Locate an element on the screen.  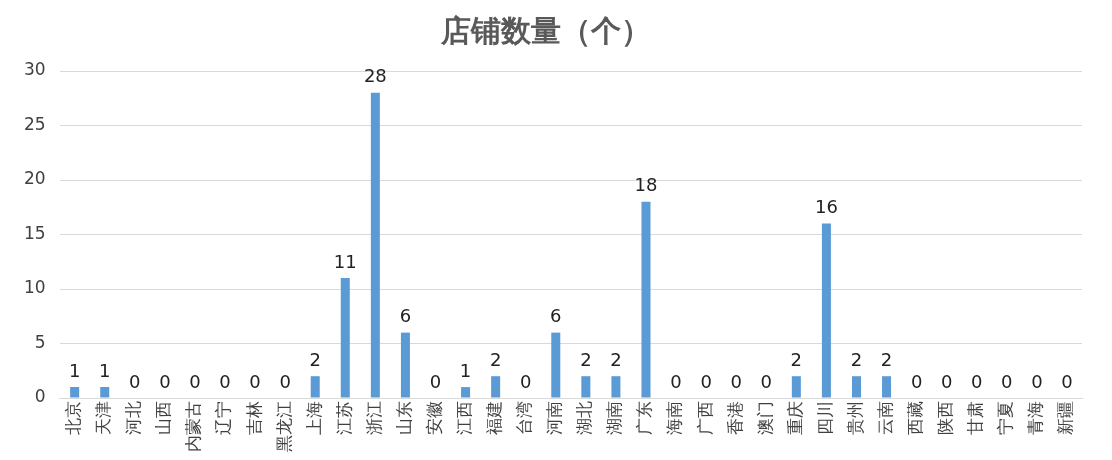
x-tick-label: 重庆 is located at coordinates (794, 418).